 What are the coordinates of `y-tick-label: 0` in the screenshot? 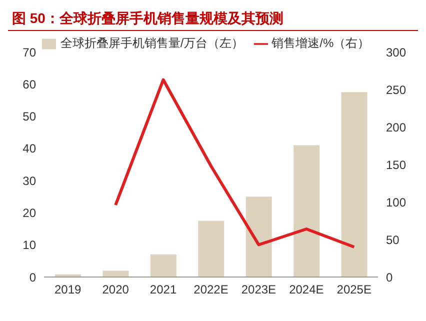 It's located at (32, 277).